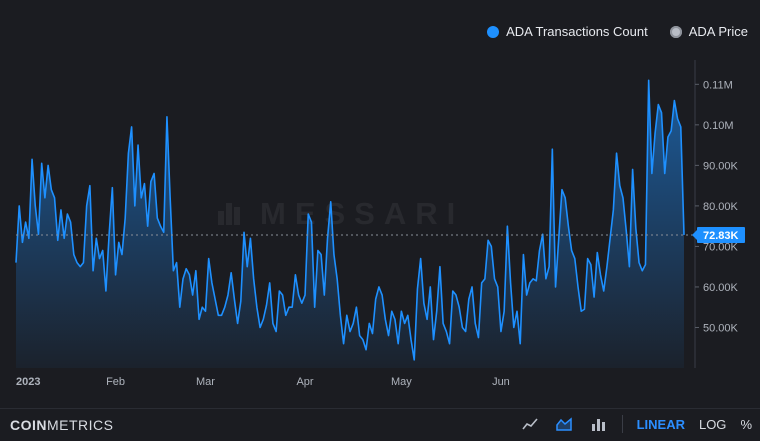 The height and width of the screenshot is (441, 760). What do you see at coordinates (62, 425) in the screenshot?
I see `coinmetrics-logo: COINMETRICS` at bounding box center [62, 425].